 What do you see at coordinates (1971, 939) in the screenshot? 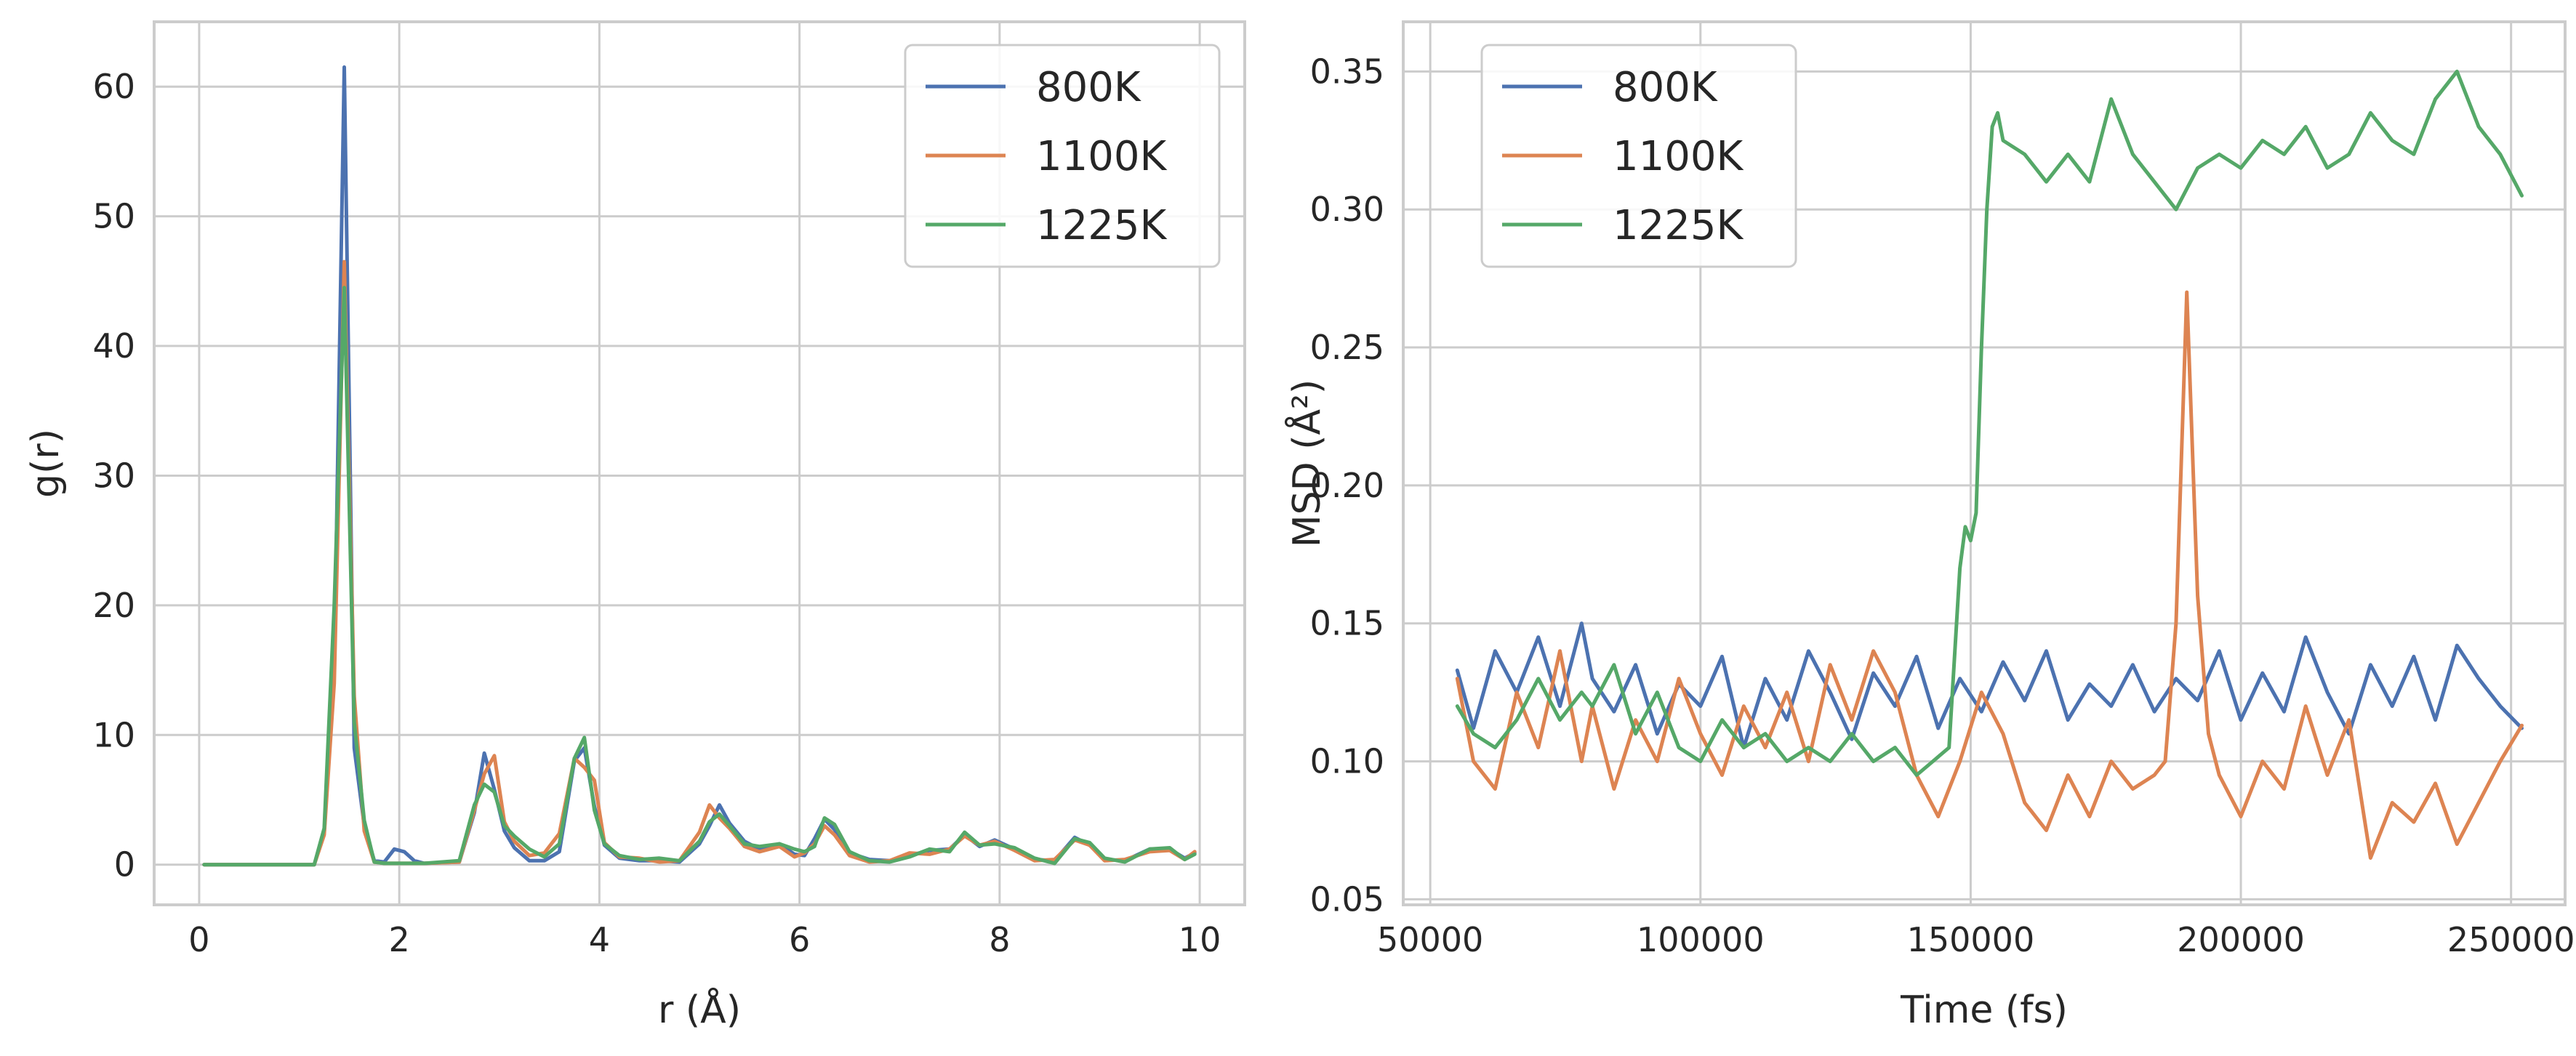
I see `msd-x-tick-label: 150000` at bounding box center [1971, 939].